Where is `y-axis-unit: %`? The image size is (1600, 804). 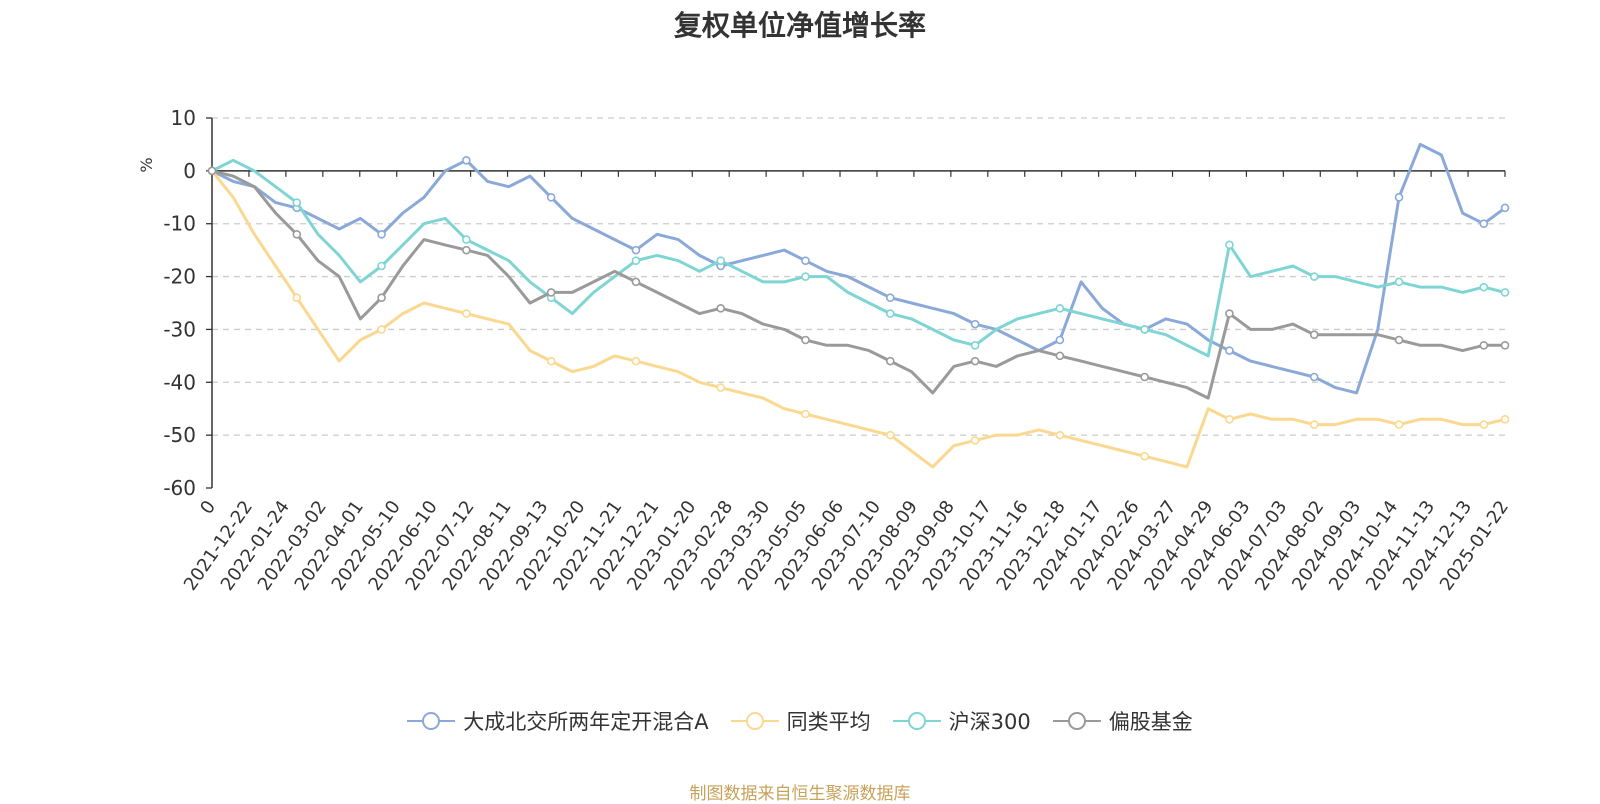
y-axis-unit: % is located at coordinates (146, 164).